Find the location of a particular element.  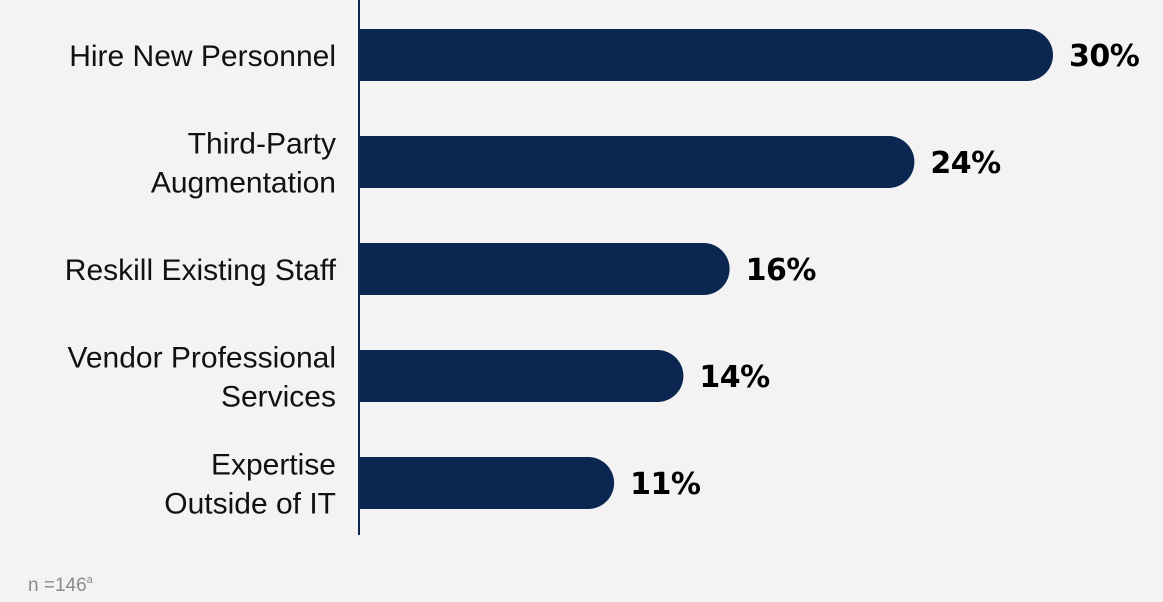

category-label-1-line-0: Third-Party is located at coordinates (262, 144).